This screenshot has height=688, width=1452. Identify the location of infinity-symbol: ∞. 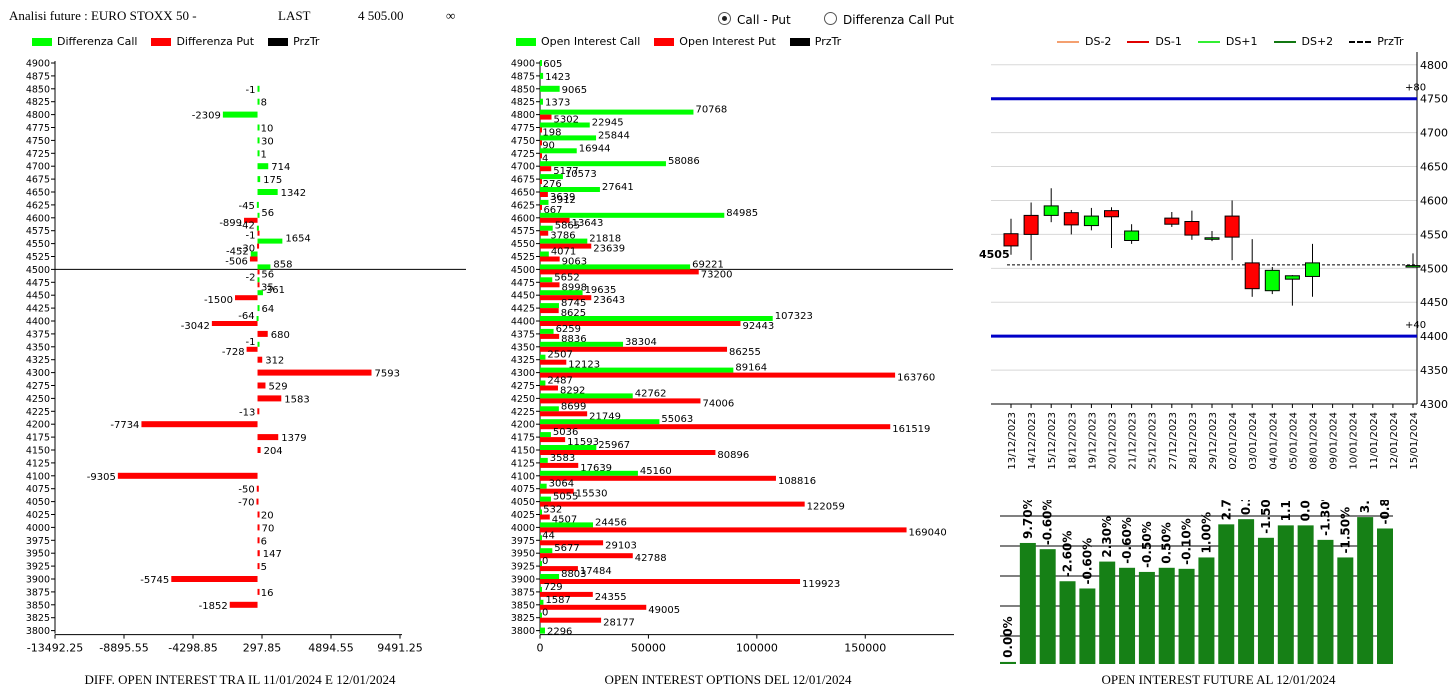
(451, 15).